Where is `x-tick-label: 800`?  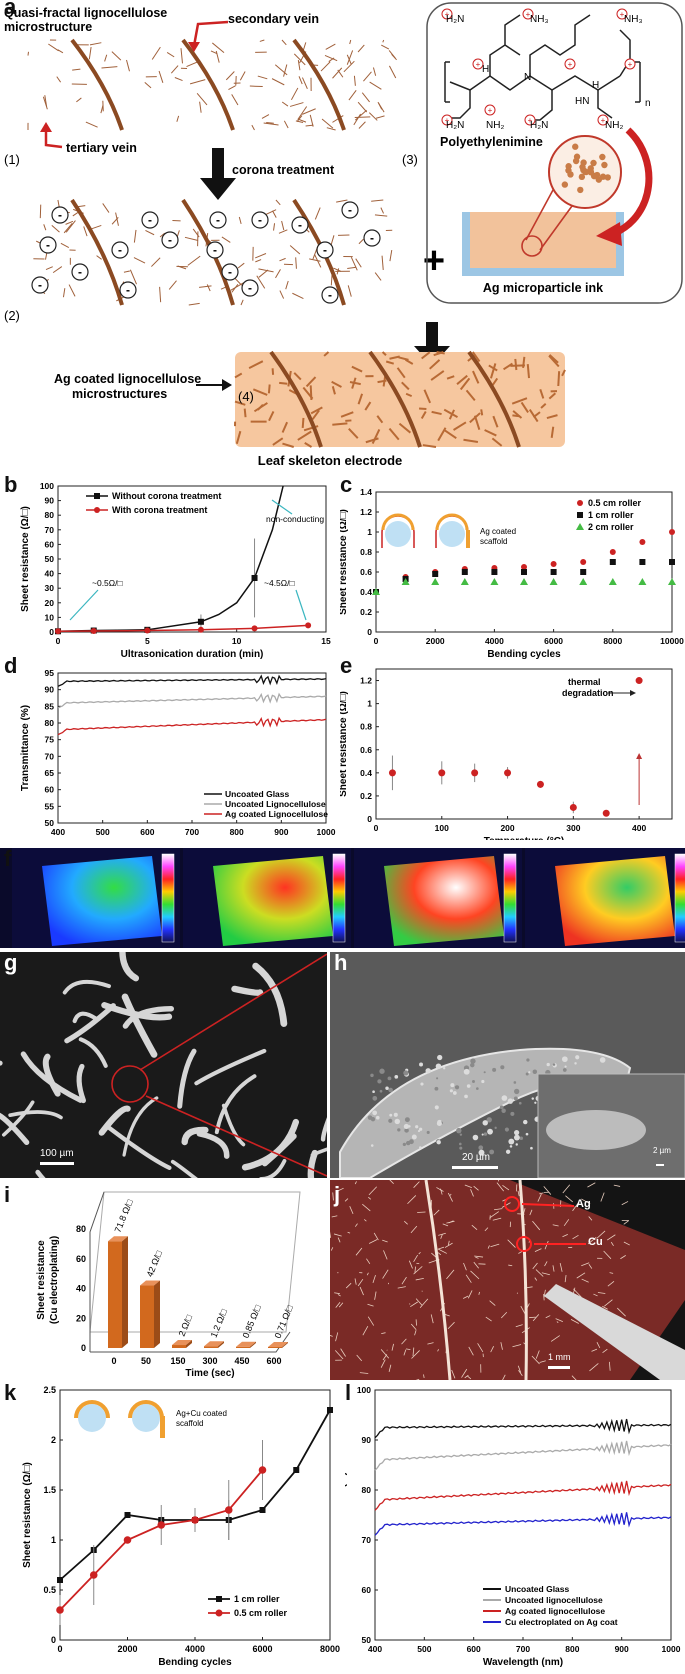 x-tick-label: 800 is located at coordinates (572, 1649).